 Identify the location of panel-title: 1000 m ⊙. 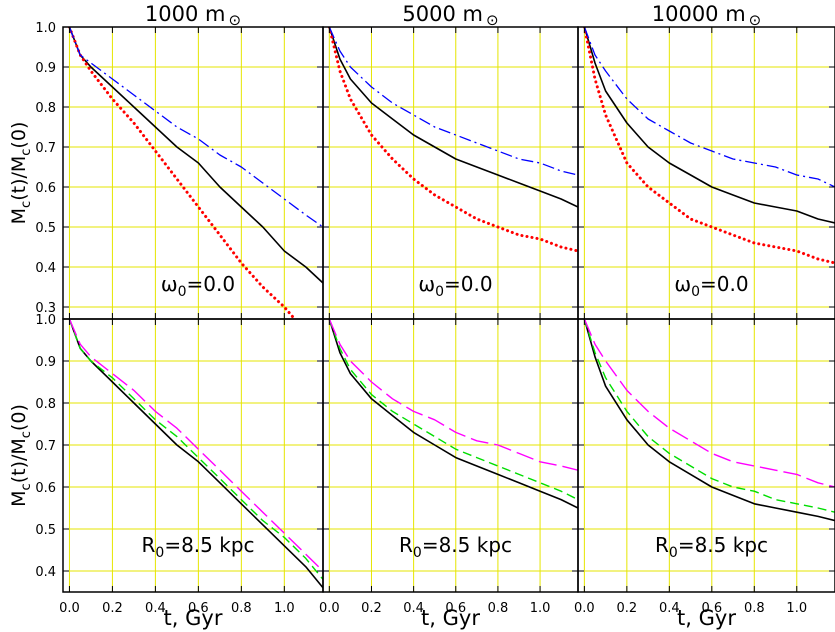
(193, 15).